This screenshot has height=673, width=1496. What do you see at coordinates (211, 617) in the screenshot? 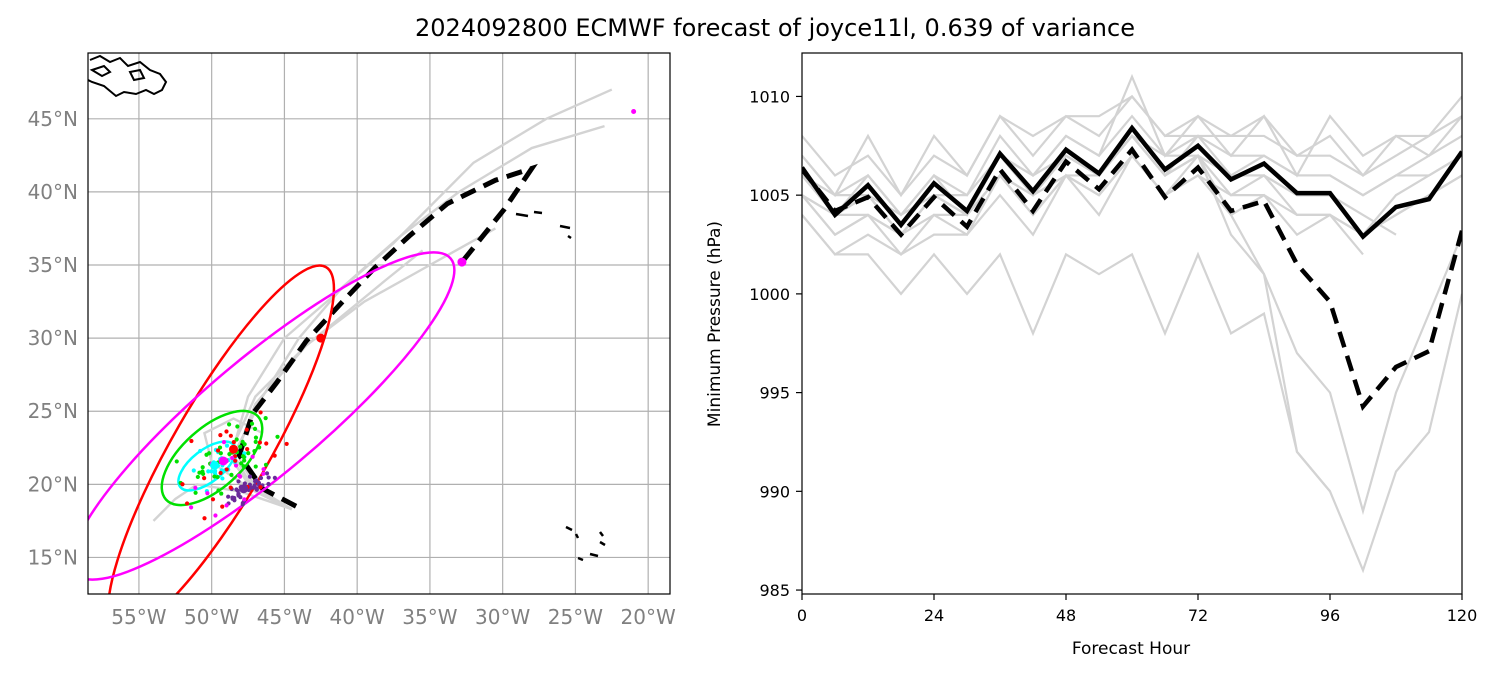
I see `map-x-ticklabel: 50°W` at bounding box center [211, 617].